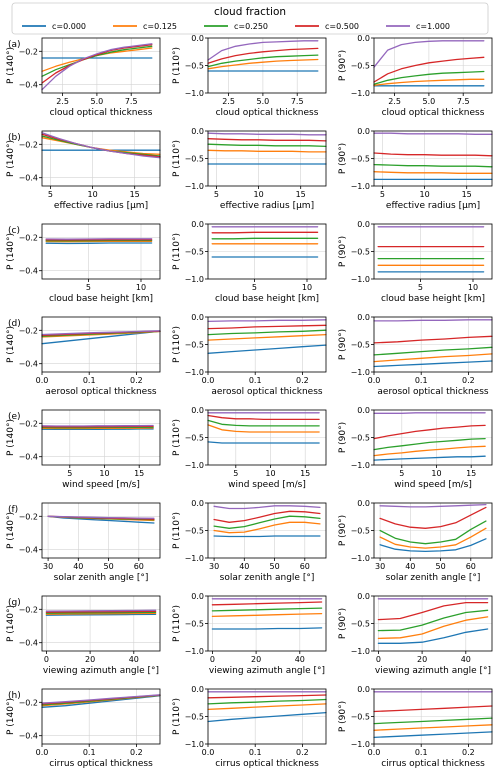 The image size is (500, 771). I want to click on legend-entry: c=0.000, so click(54, 26).